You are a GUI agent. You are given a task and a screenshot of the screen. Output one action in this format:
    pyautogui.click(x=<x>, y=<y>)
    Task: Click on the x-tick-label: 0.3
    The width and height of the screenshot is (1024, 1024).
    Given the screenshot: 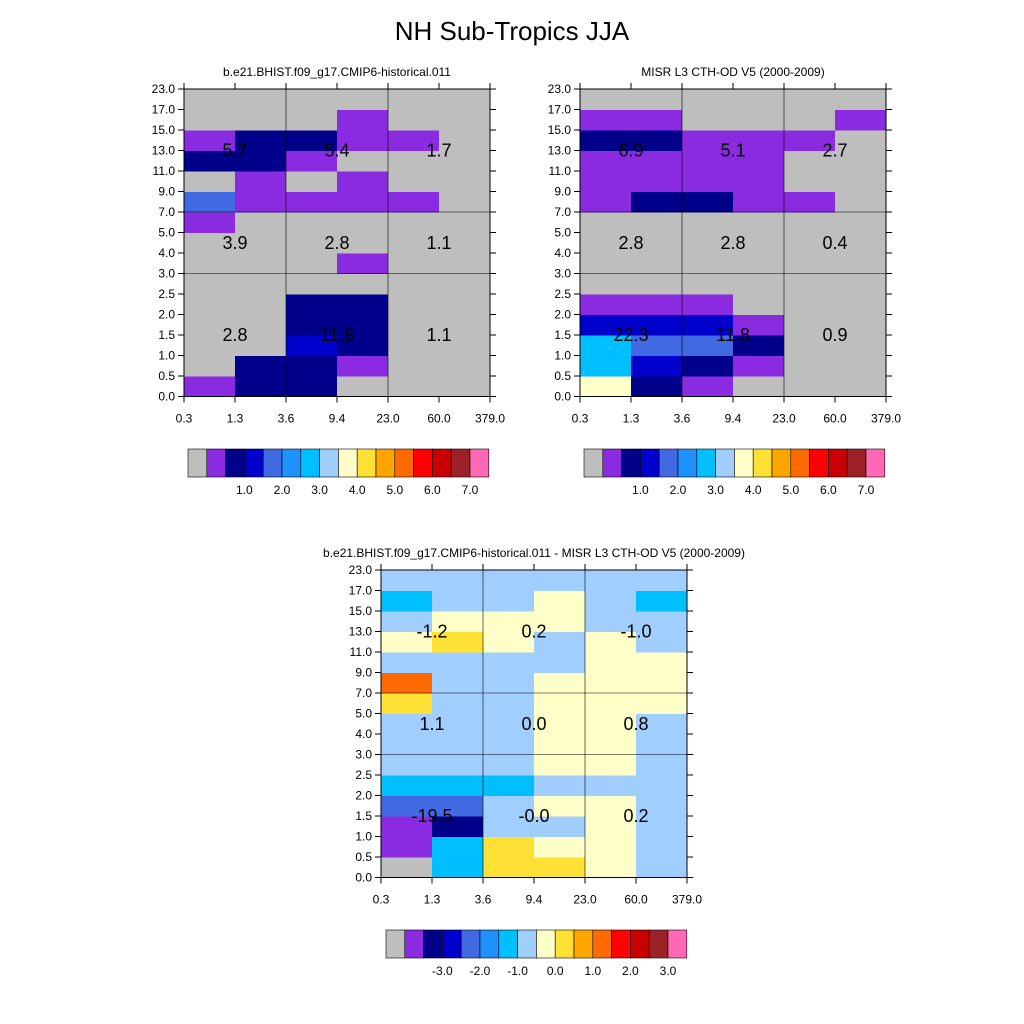 What is the action you would take?
    pyautogui.click(x=580, y=419)
    